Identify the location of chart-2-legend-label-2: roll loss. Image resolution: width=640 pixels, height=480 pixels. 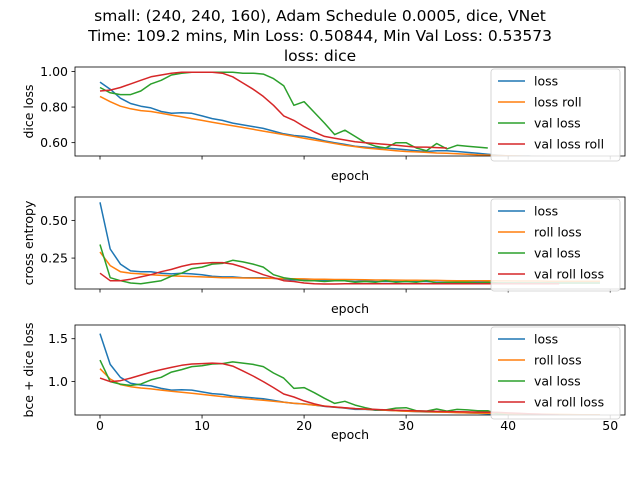
(558, 232).